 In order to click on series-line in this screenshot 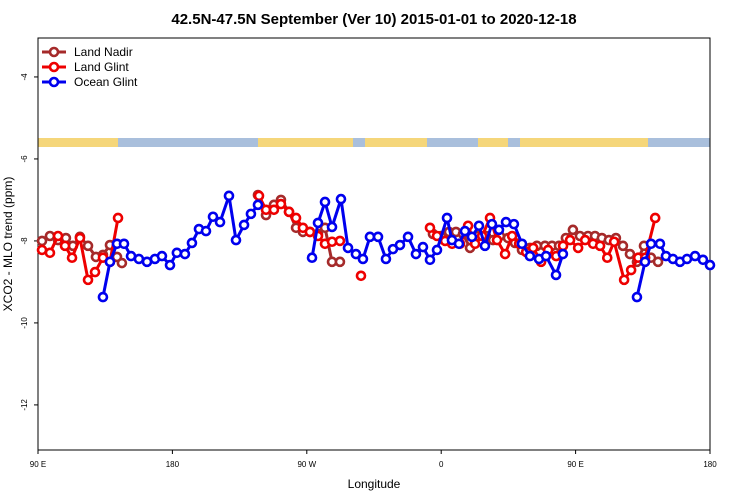, I will do `click(673, 270)`.